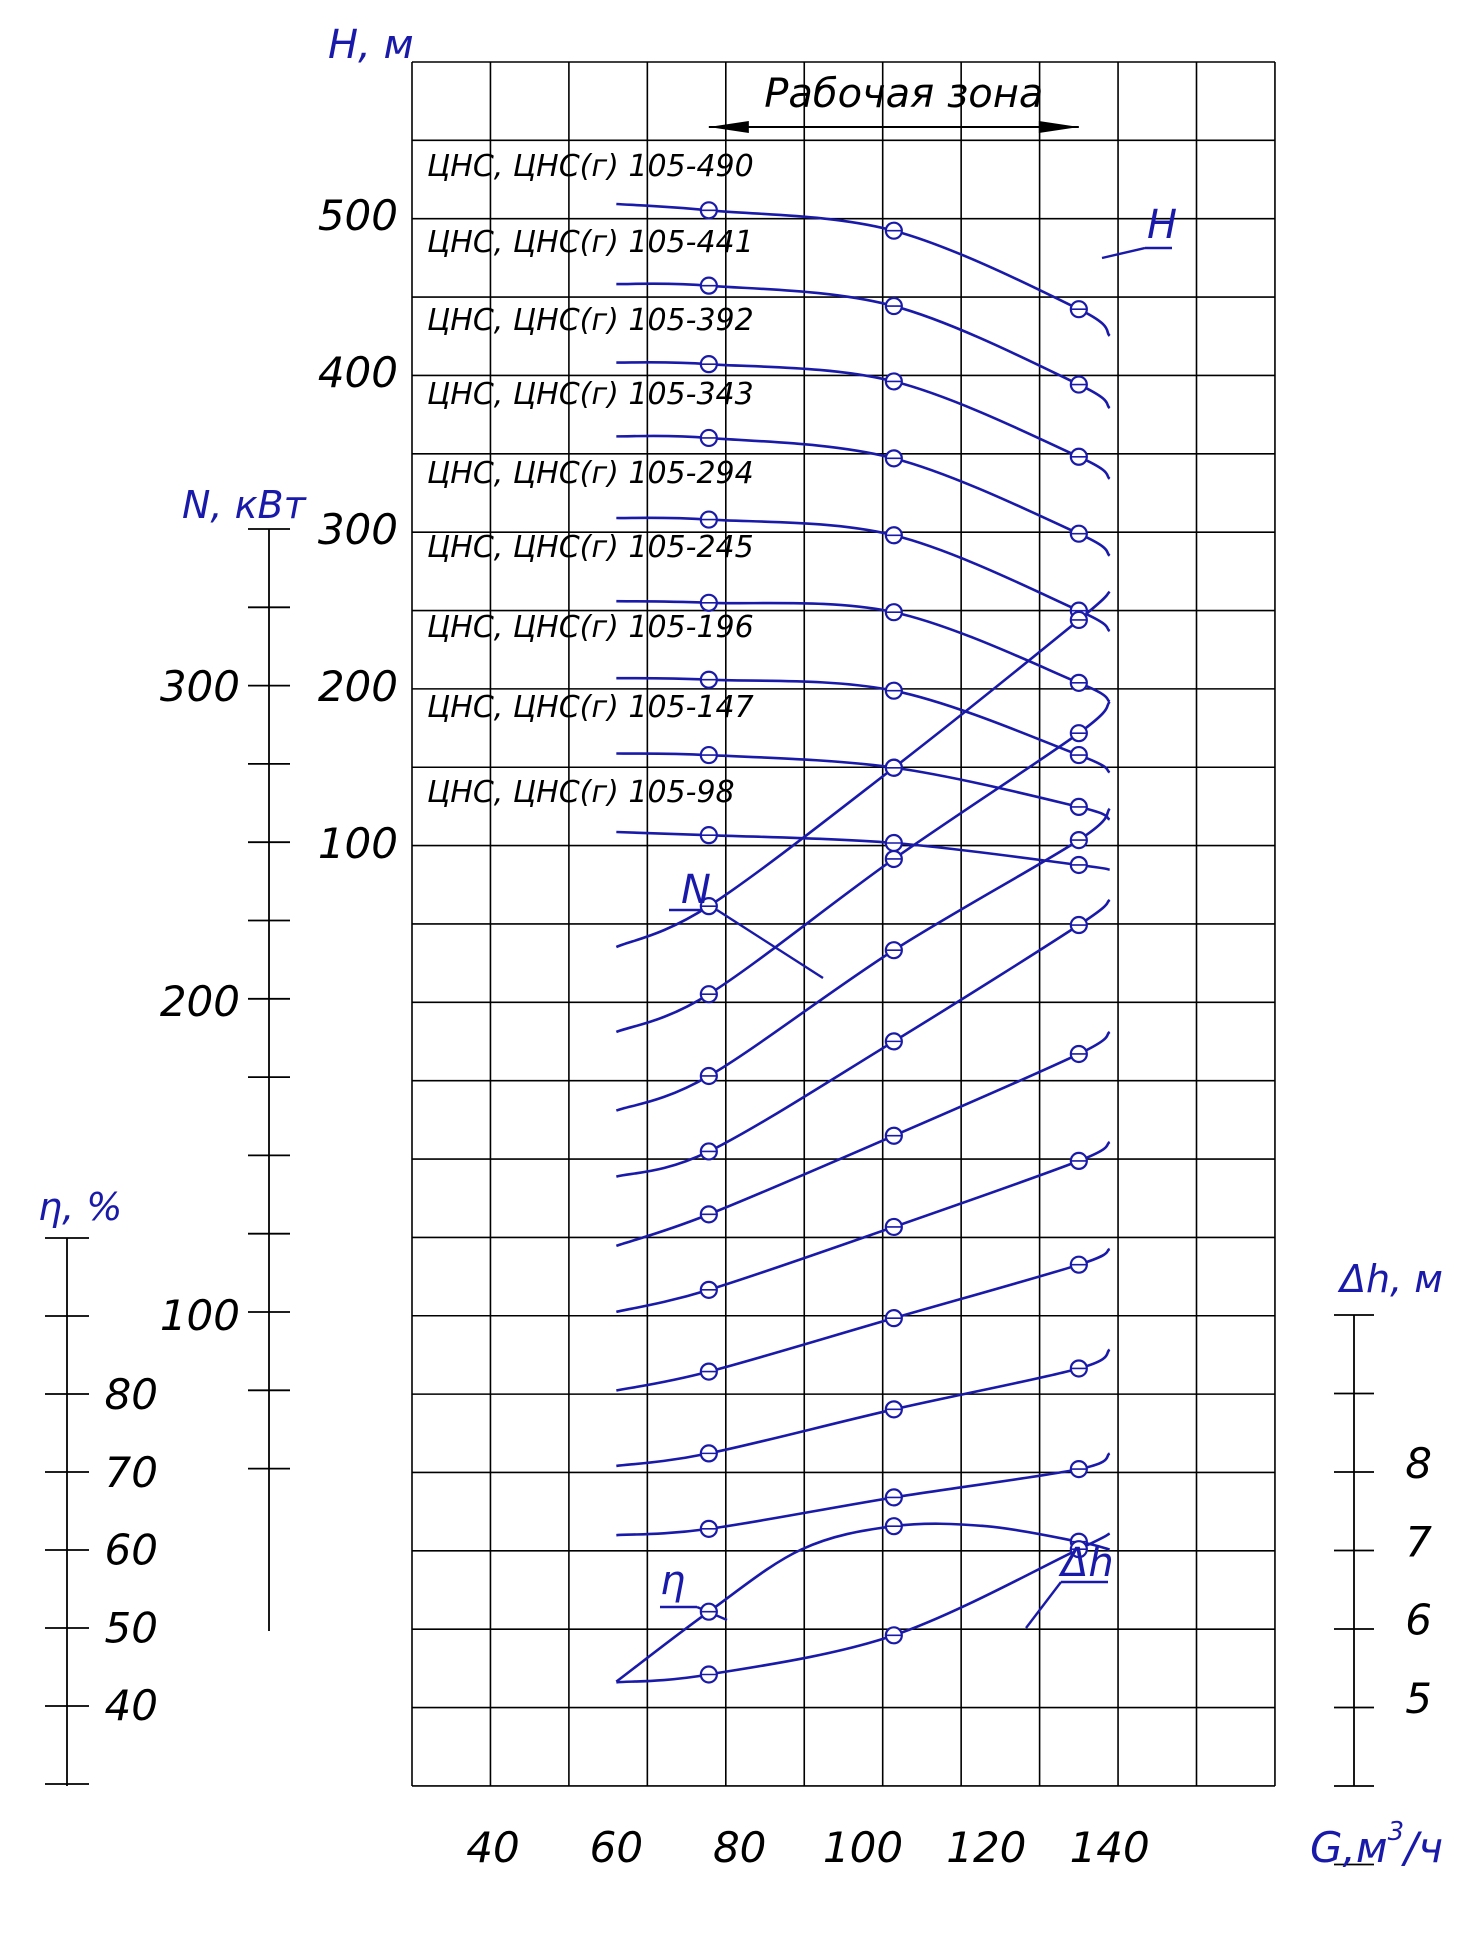 The height and width of the screenshot is (1942, 1483). I want to click on x-tick-label: 140, so click(1110, 1847).